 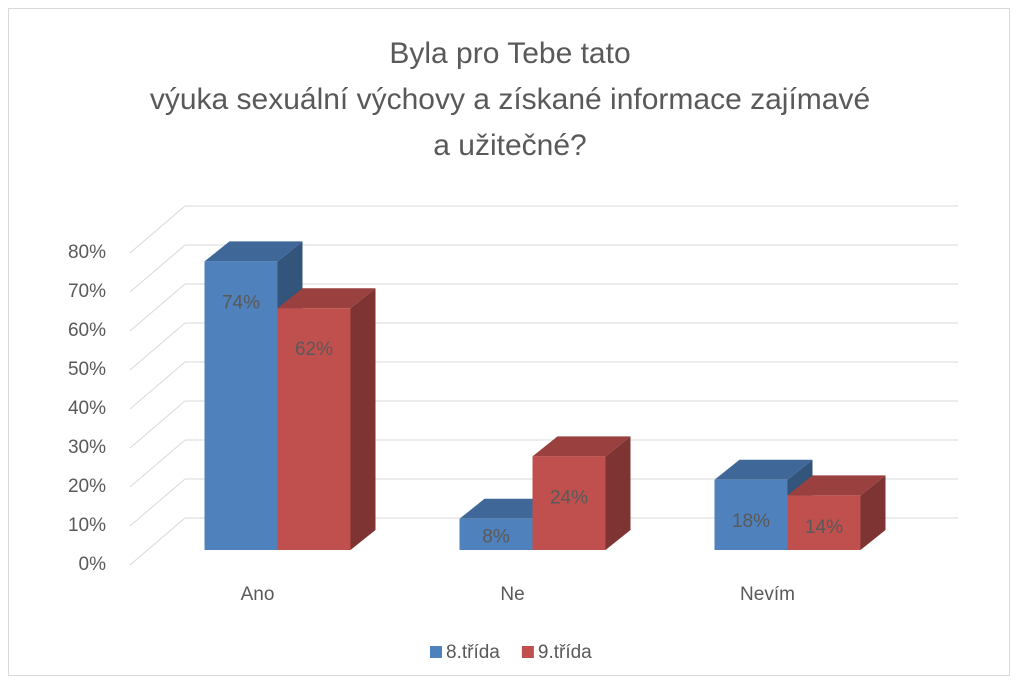 I want to click on data-label: 24%, so click(x=569, y=497).